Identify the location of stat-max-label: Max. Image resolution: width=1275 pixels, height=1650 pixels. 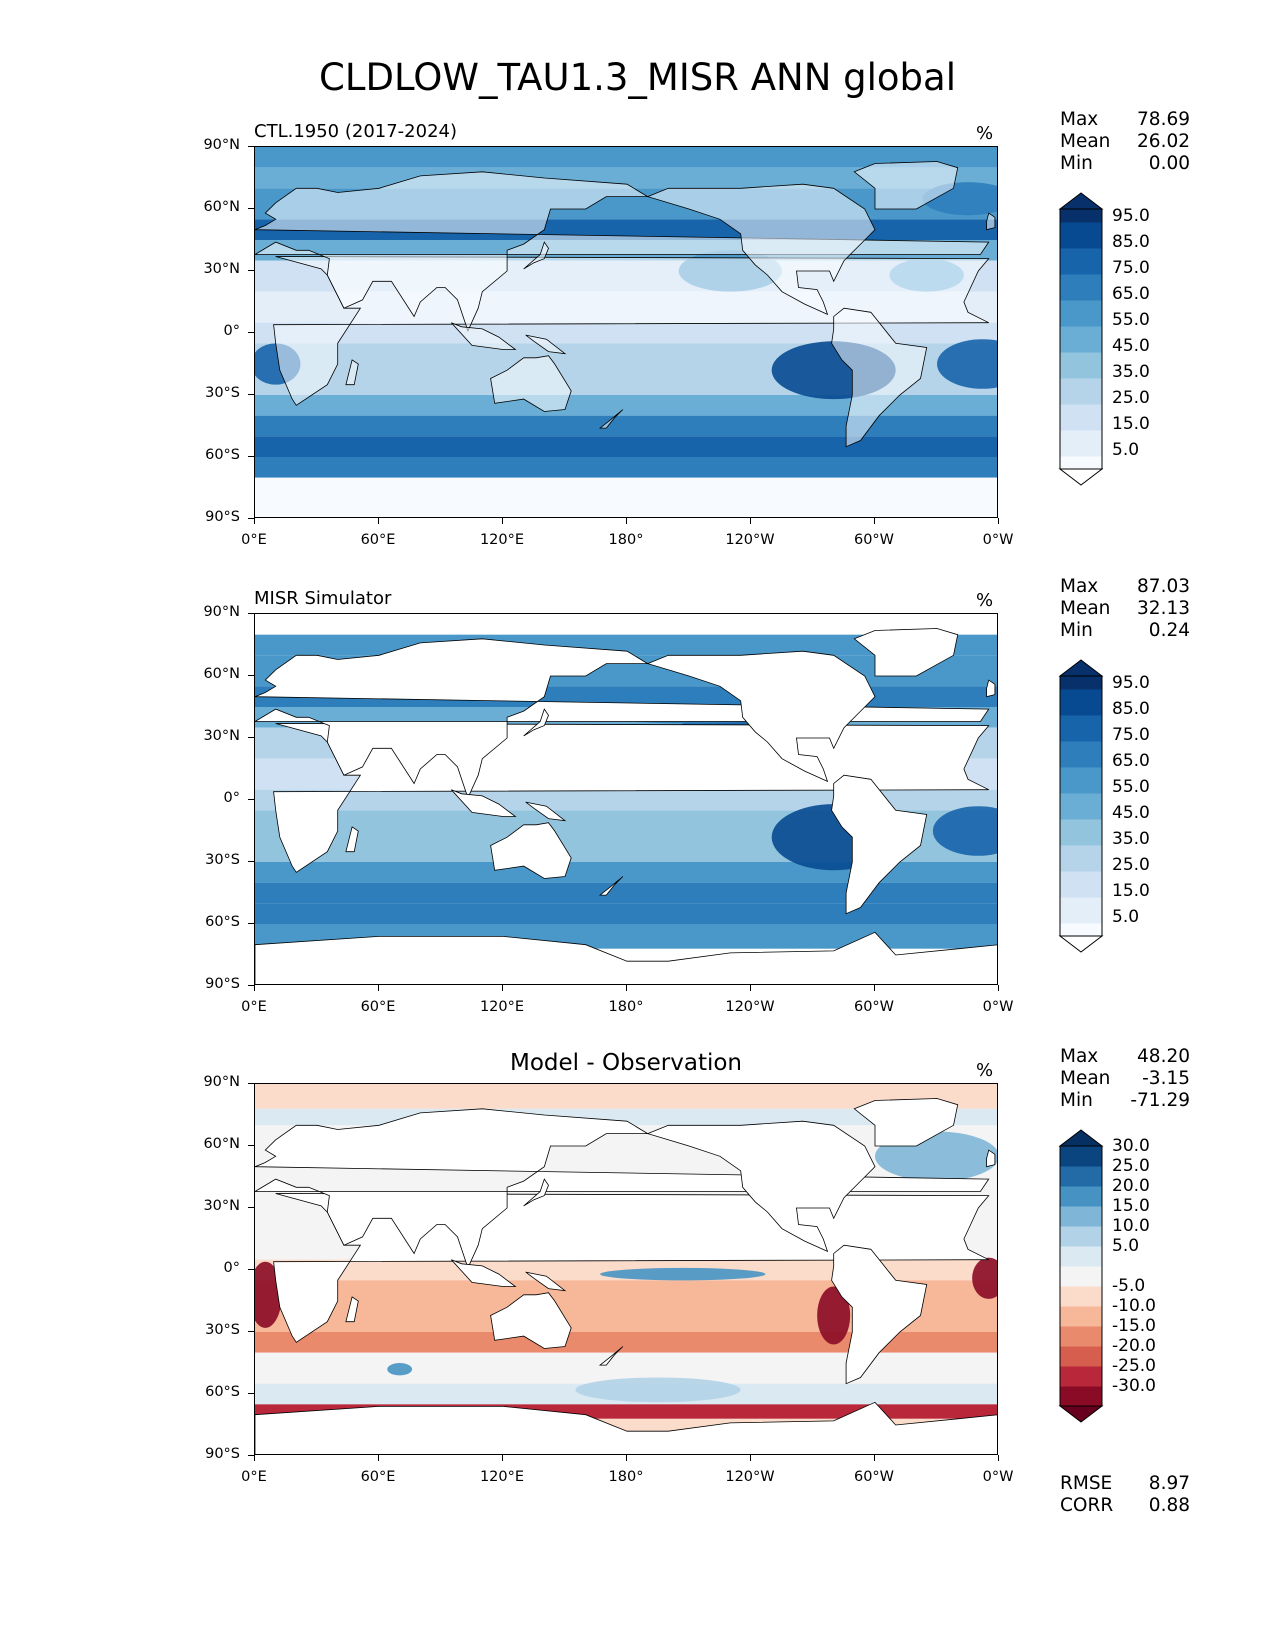
(1079, 586).